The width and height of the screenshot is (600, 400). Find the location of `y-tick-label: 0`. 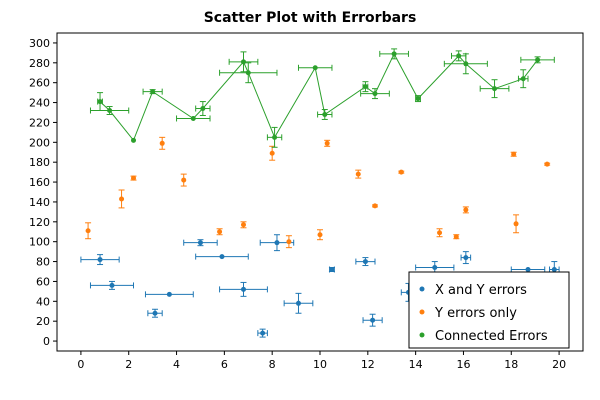

y-tick-label: 0 is located at coordinates (46, 341).